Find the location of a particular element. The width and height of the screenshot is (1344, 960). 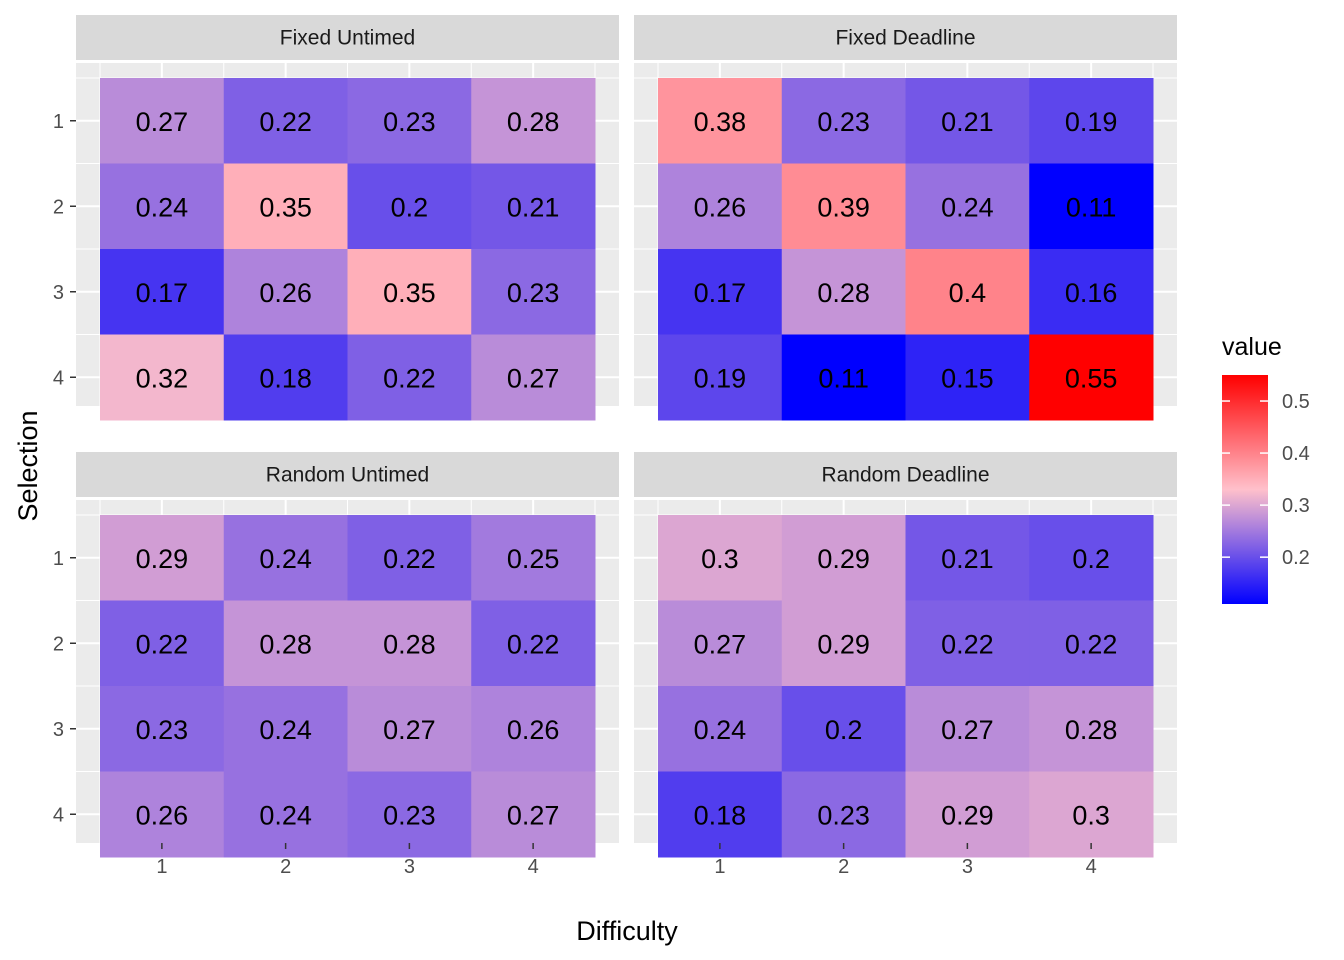

x-tick-label: 4 is located at coordinates (533, 867).